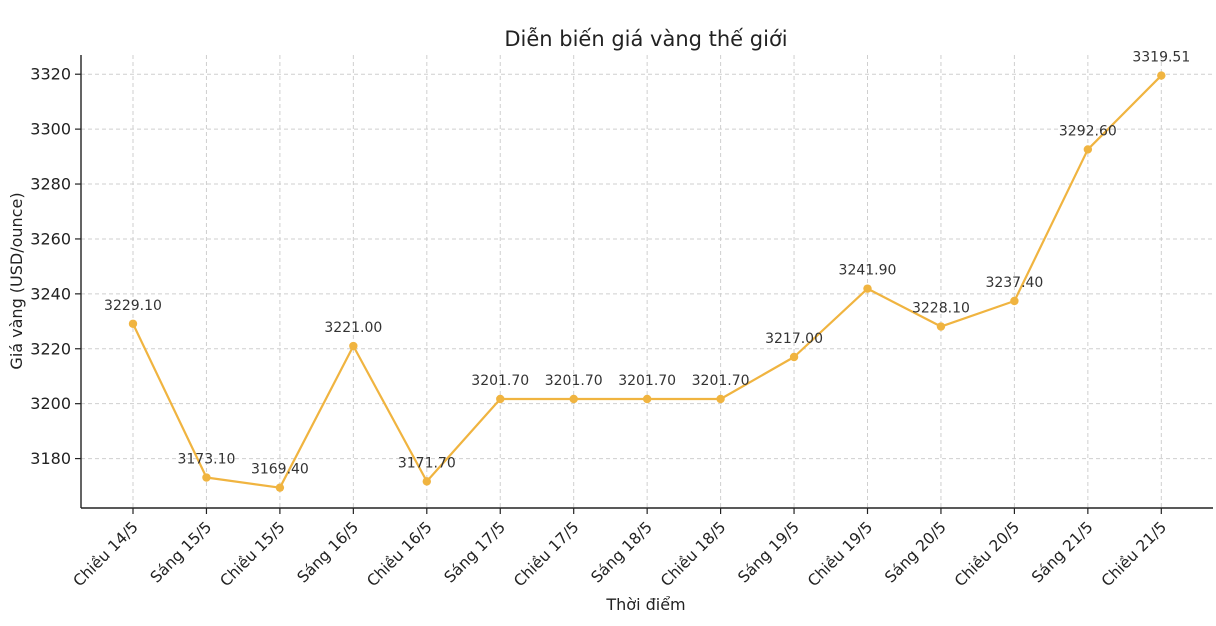 This screenshot has width=1216, height=626. What do you see at coordinates (253, 554) in the screenshot?
I see `x-tick-label: Chiều 15/5` at bounding box center [253, 554].